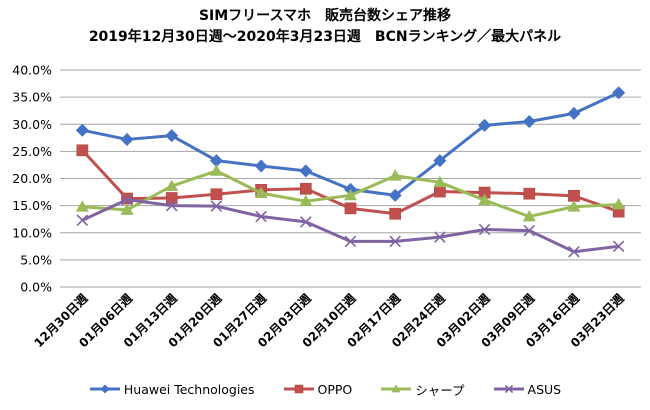 The height and width of the screenshot is (410, 650). What do you see at coordinates (32, 205) in the screenshot?
I see `y-tick-label: 15.0%` at bounding box center [32, 205].